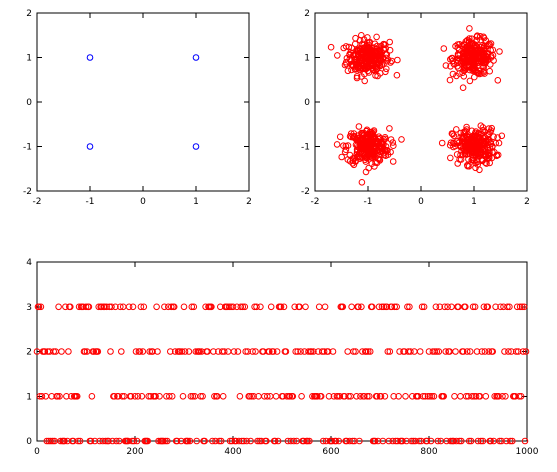 The width and height of the screenshot is (557, 472). I want to click on constellation-ytick-label: -1, so click(27, 148).